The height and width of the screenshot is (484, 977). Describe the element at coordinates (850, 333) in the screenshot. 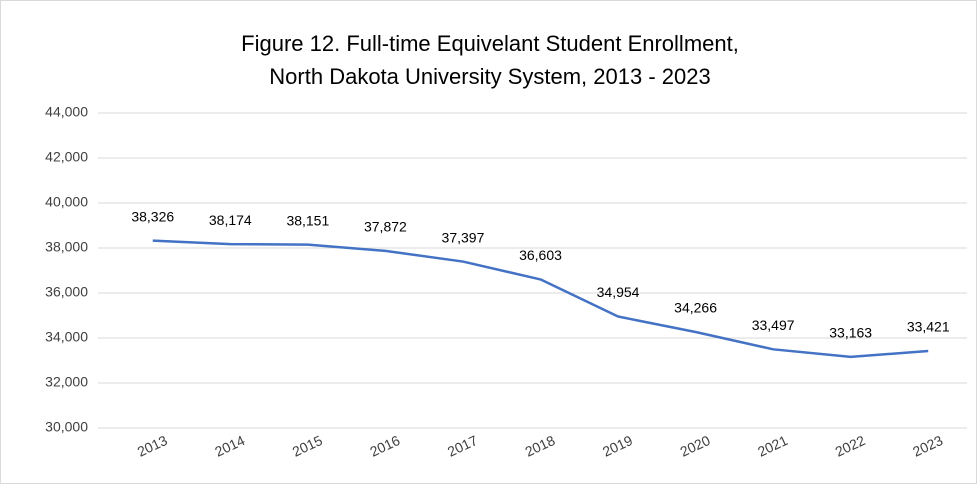

I see `data-label: 33,163` at that location.